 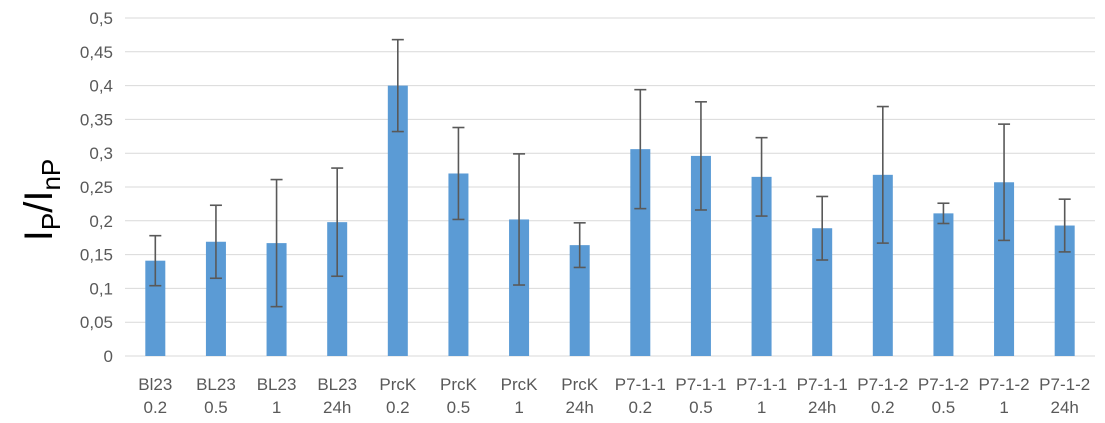 I want to click on y-tick-label: 0,25, so click(x=96, y=187).